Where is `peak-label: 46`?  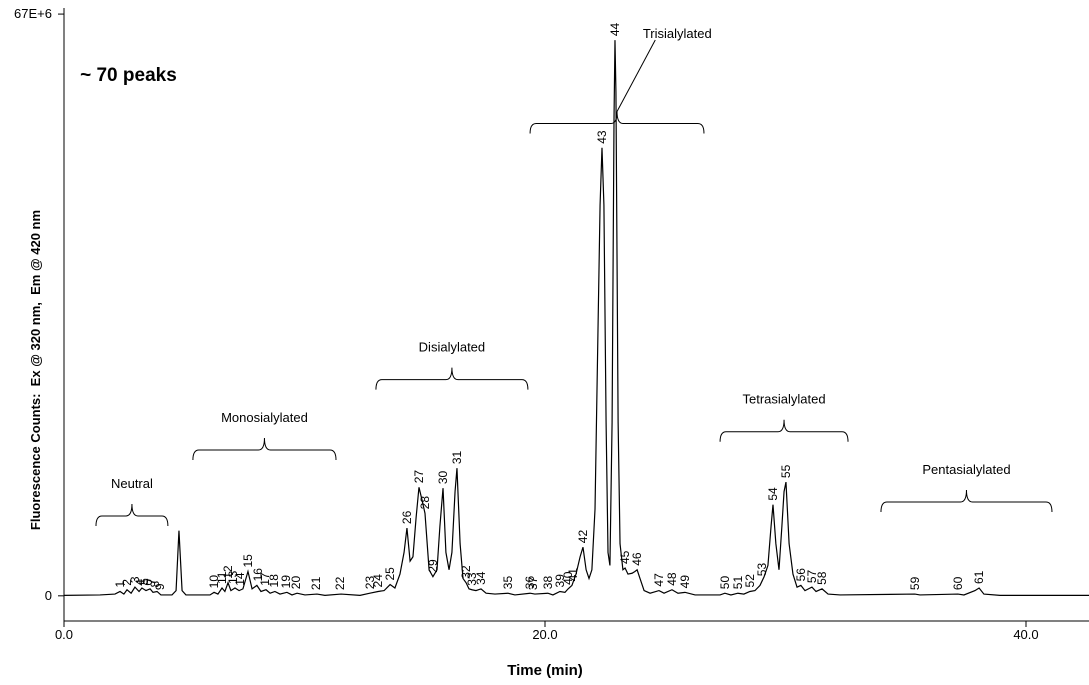
peak-label: 46 is located at coordinates (637, 559).